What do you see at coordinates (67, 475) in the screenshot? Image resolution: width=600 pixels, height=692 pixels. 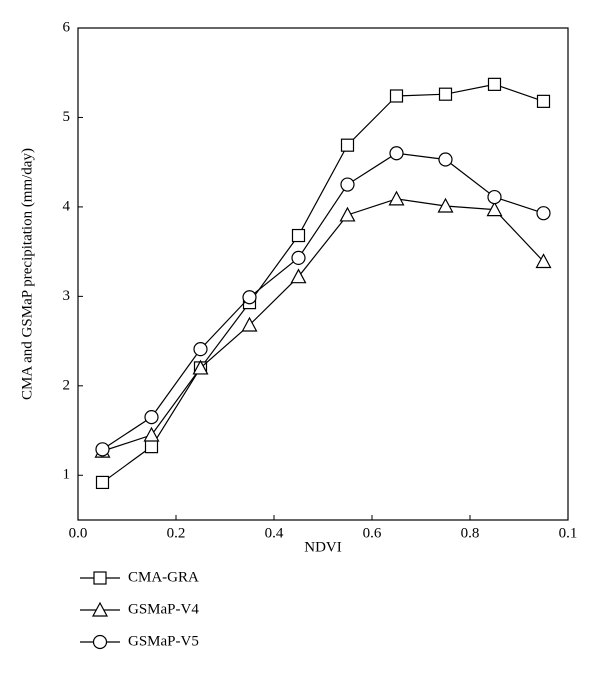 I see `y-tick-label: 1` at bounding box center [67, 475].